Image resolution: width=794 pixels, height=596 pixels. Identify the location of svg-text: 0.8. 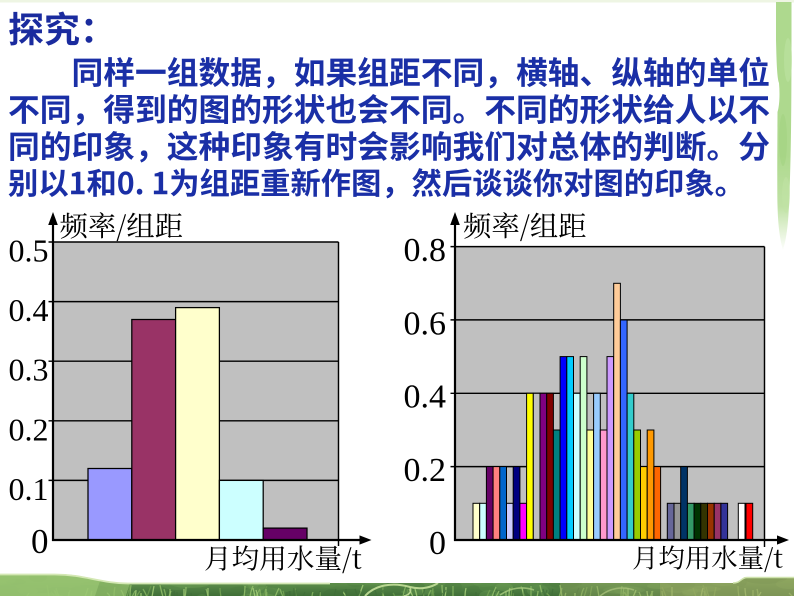
(425, 250).